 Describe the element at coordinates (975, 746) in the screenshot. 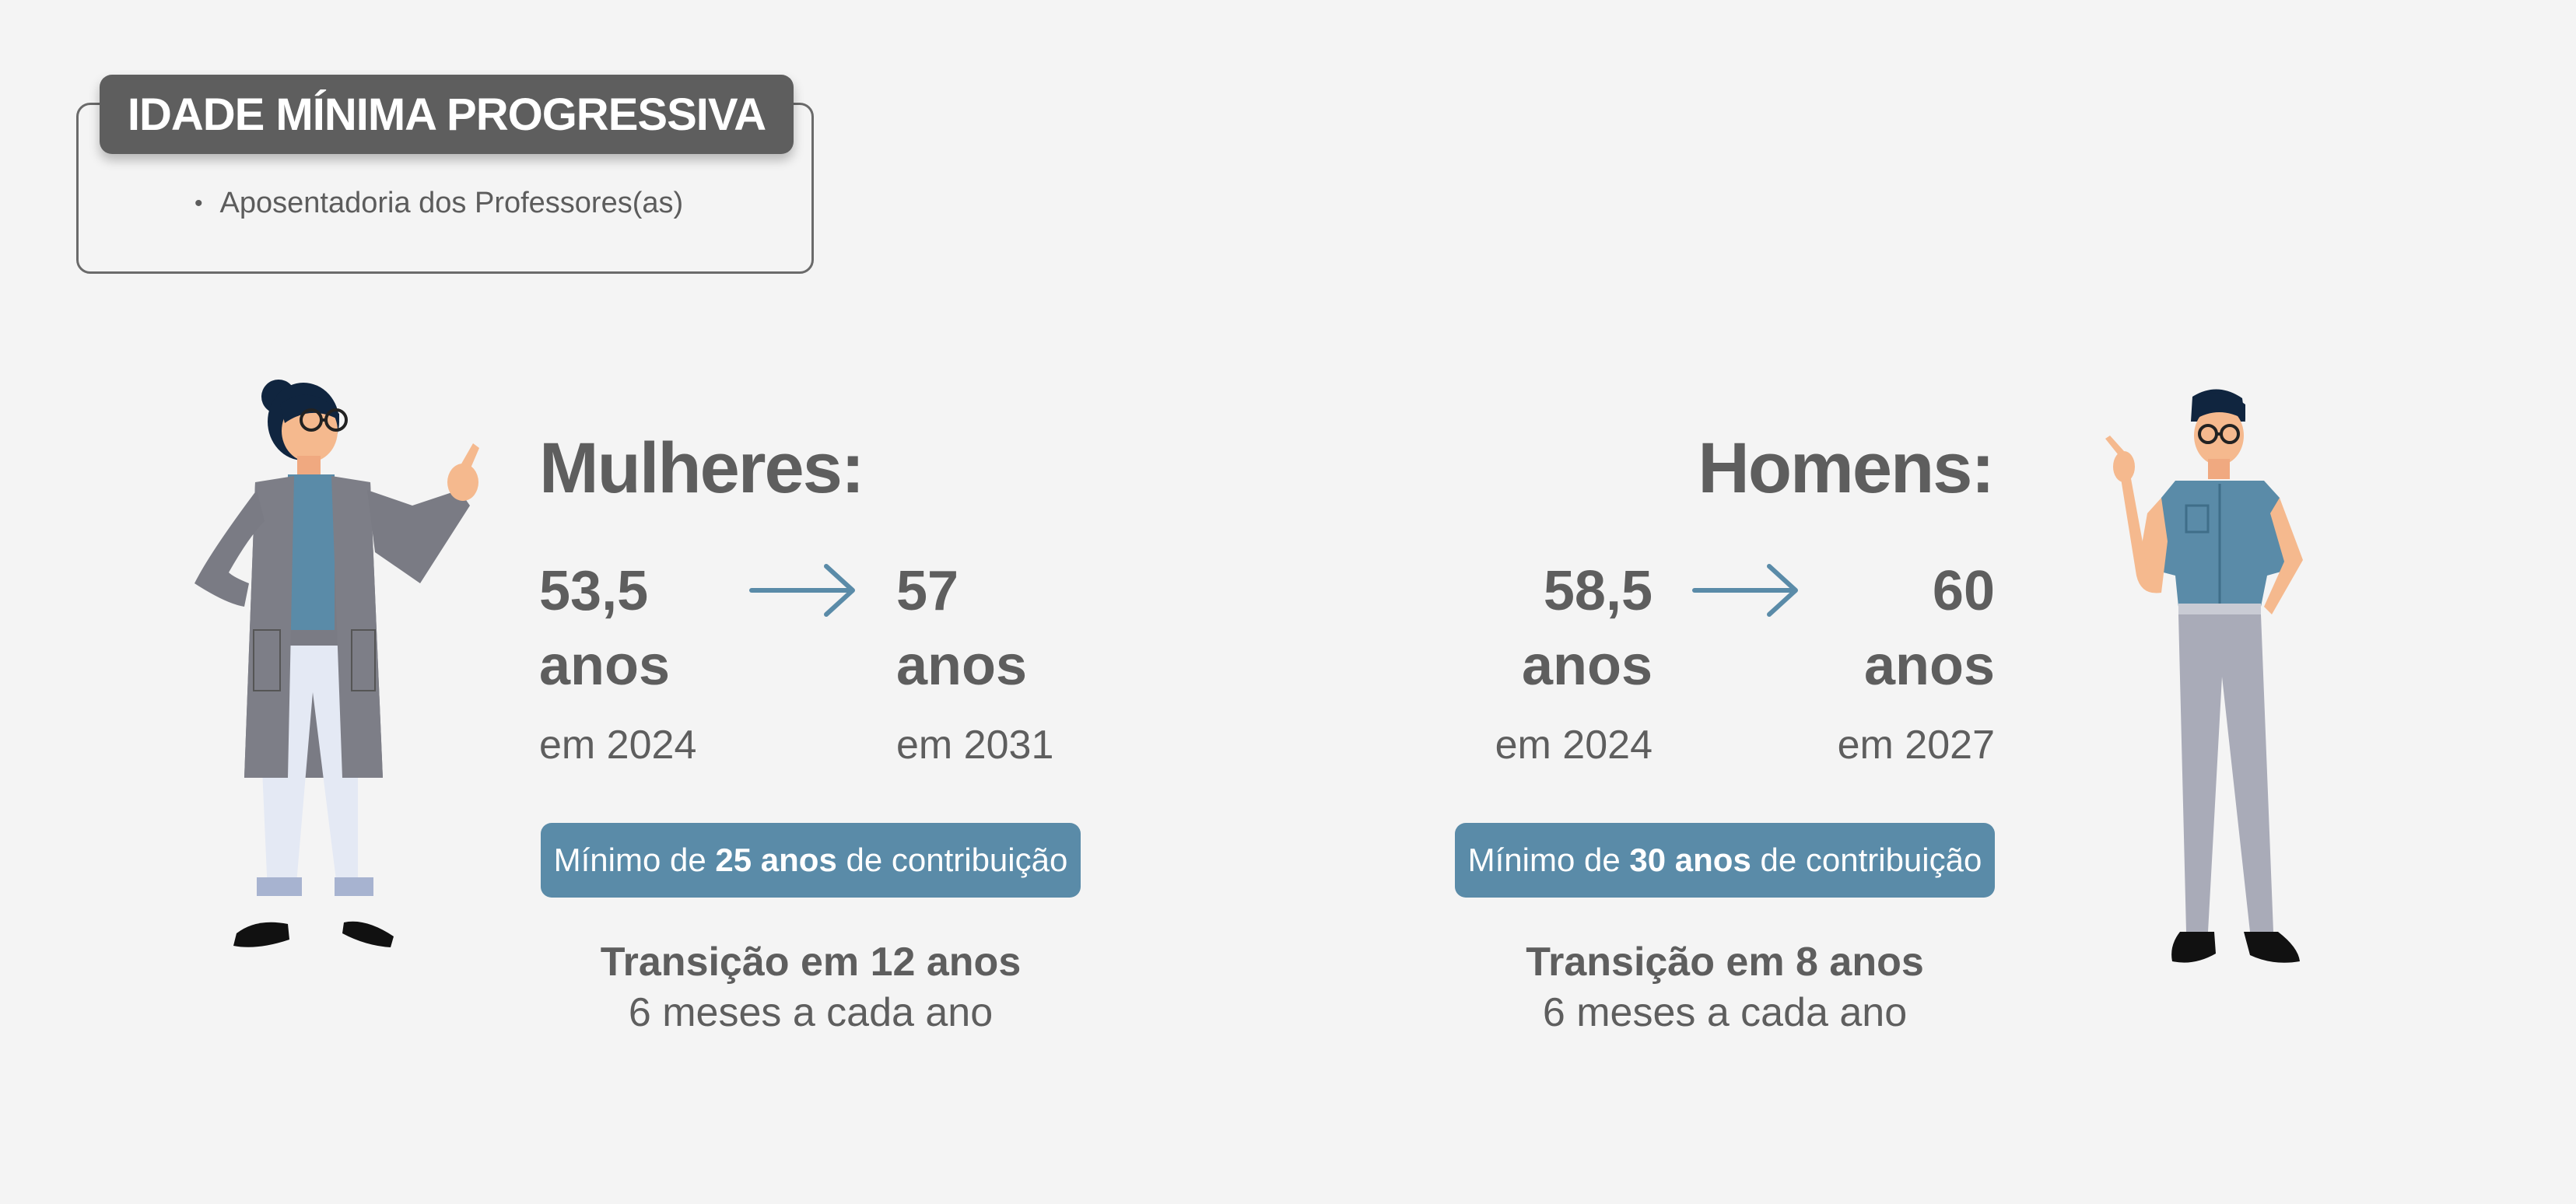

I see `women-to-year: em 2031` at that location.